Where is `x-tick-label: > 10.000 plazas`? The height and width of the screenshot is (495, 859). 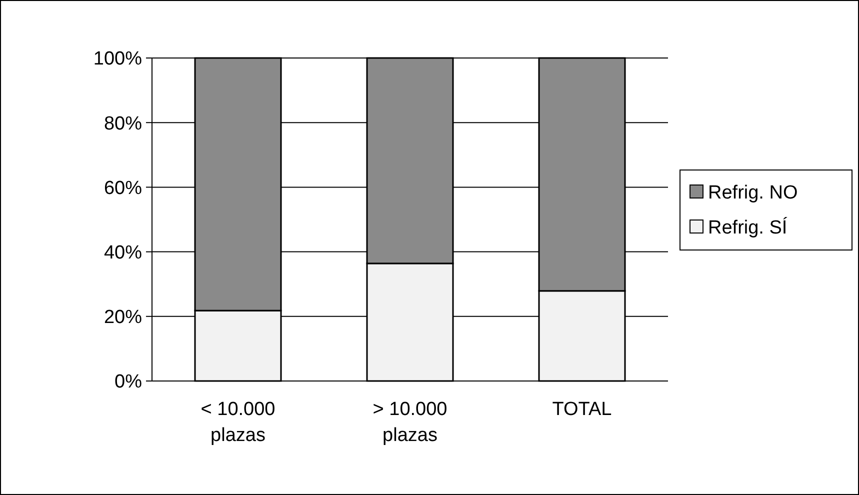
x-tick-label: > 10.000 plazas is located at coordinates (410, 422).